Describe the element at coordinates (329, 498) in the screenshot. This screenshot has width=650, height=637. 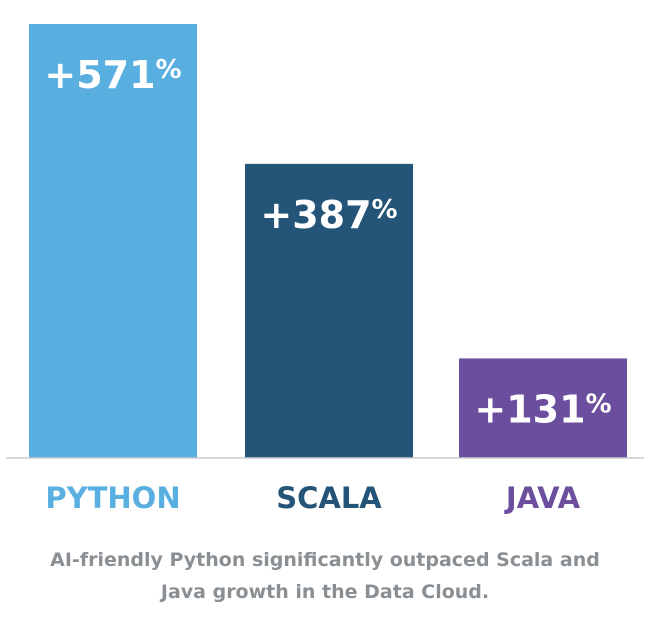
I see `category-label-scala: SCALA` at that location.